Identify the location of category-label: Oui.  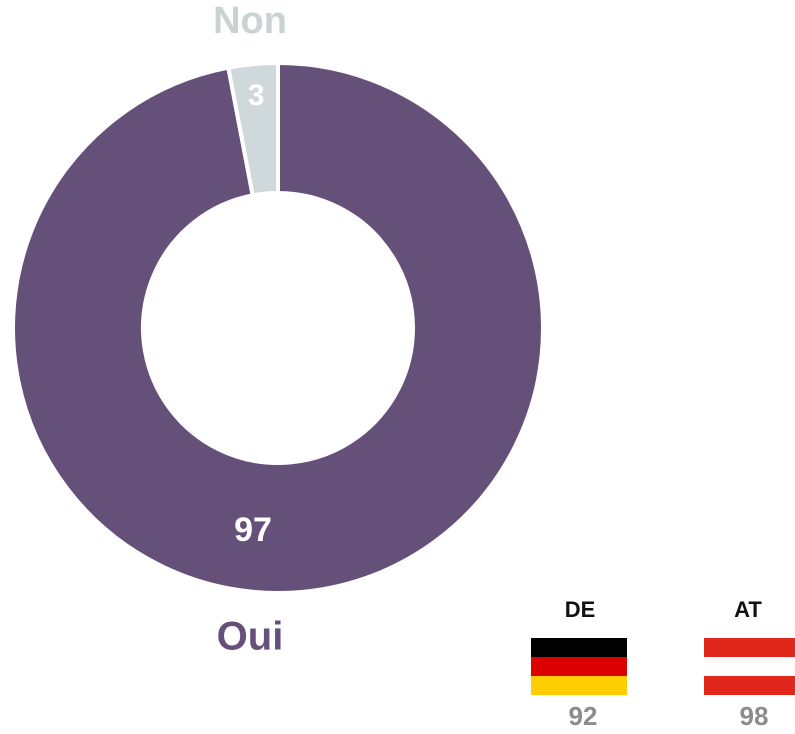
(250, 637).